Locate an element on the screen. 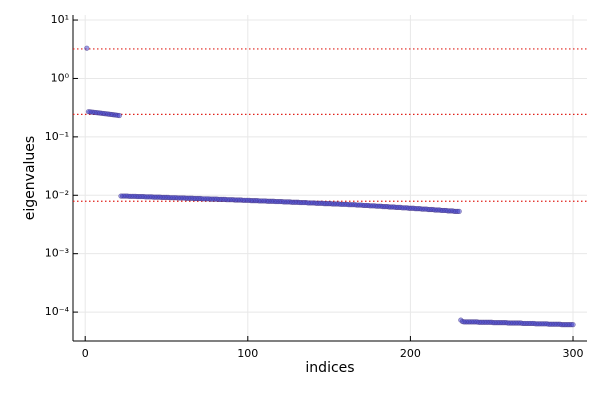 The height and width of the screenshot is (400, 600). y-tick-label: 10⁻³ is located at coordinates (57, 253).